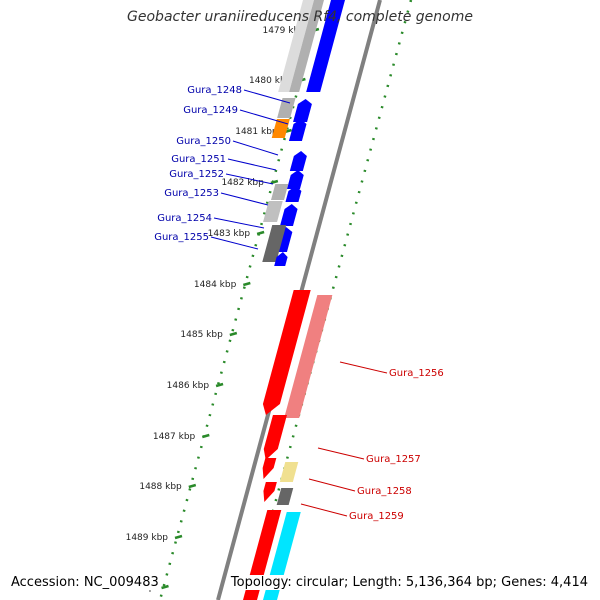 The image size is (600, 600). I want to click on ruler-tick-label: 1483 kbp, so click(229, 234).